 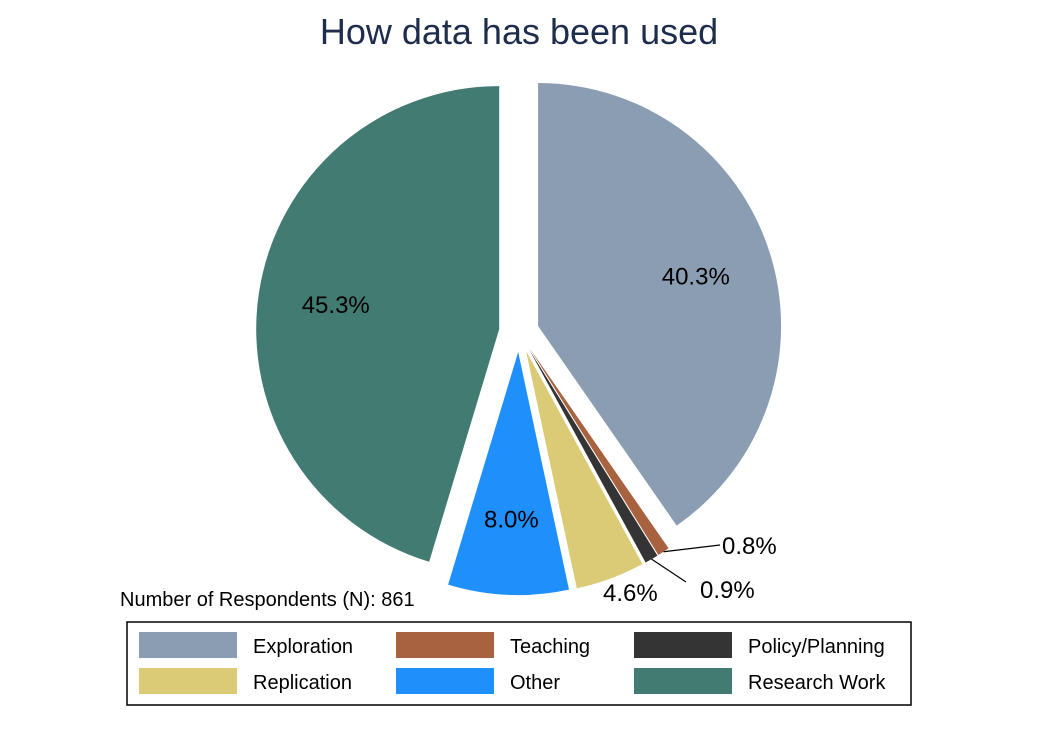 I want to click on legend-swatch-replication, so click(x=188, y=681).